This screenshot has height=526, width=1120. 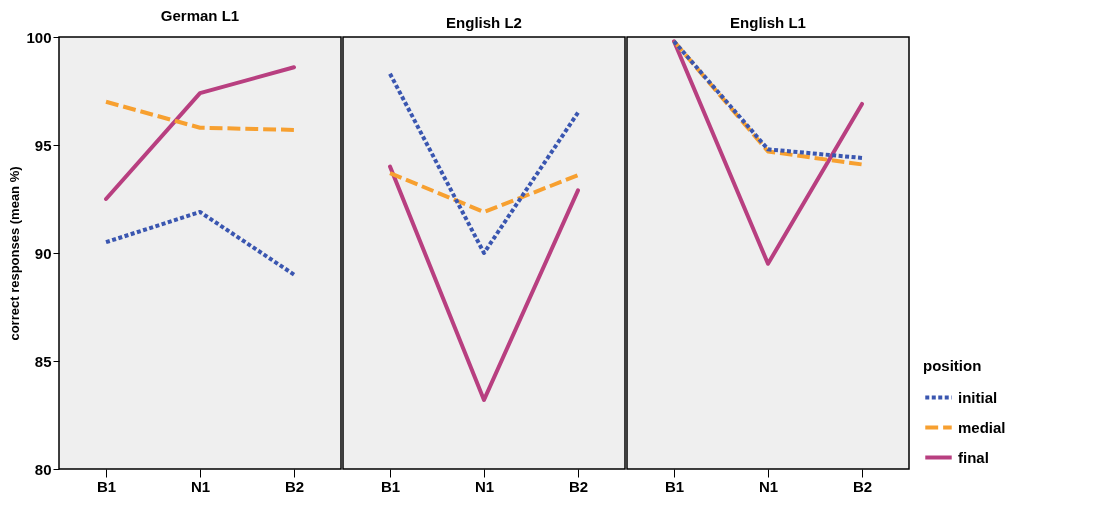 What do you see at coordinates (43, 361) in the screenshot?
I see `y-tick-label: 85` at bounding box center [43, 361].